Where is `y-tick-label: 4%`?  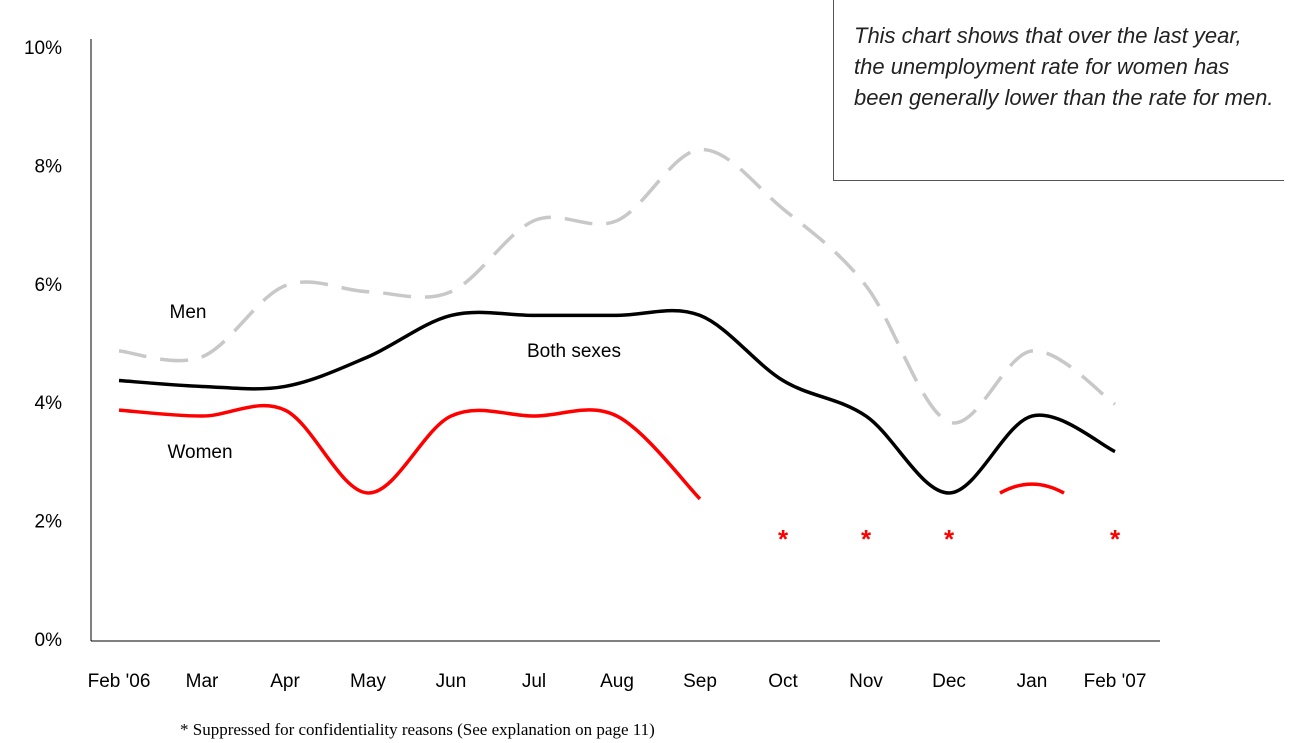
y-tick-label: 4% is located at coordinates (49, 403).